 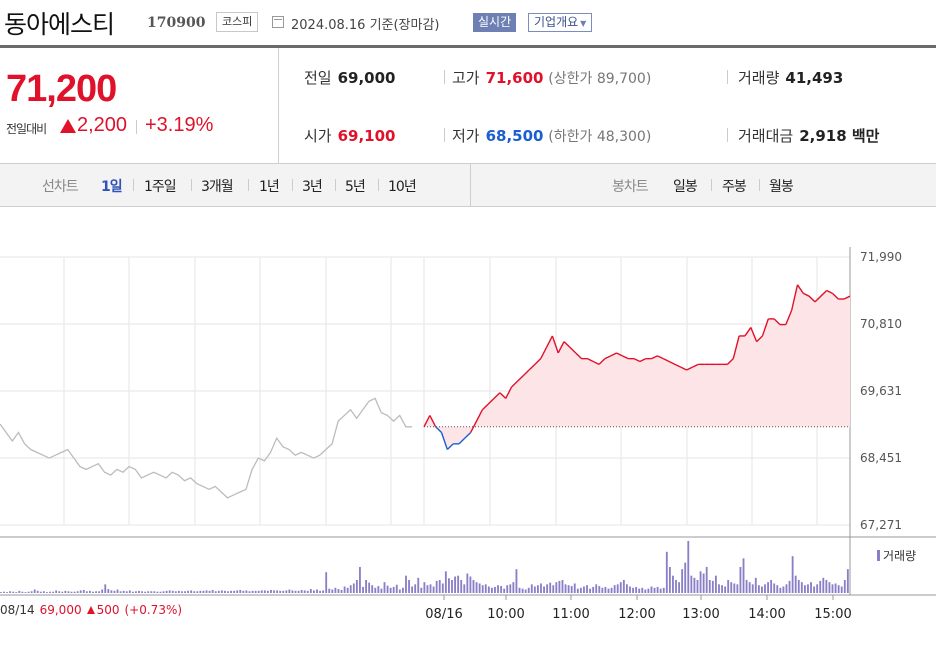 What do you see at coordinates (583, 23) in the screenshot?
I see `caret-down-icon: ▼` at bounding box center [583, 23].